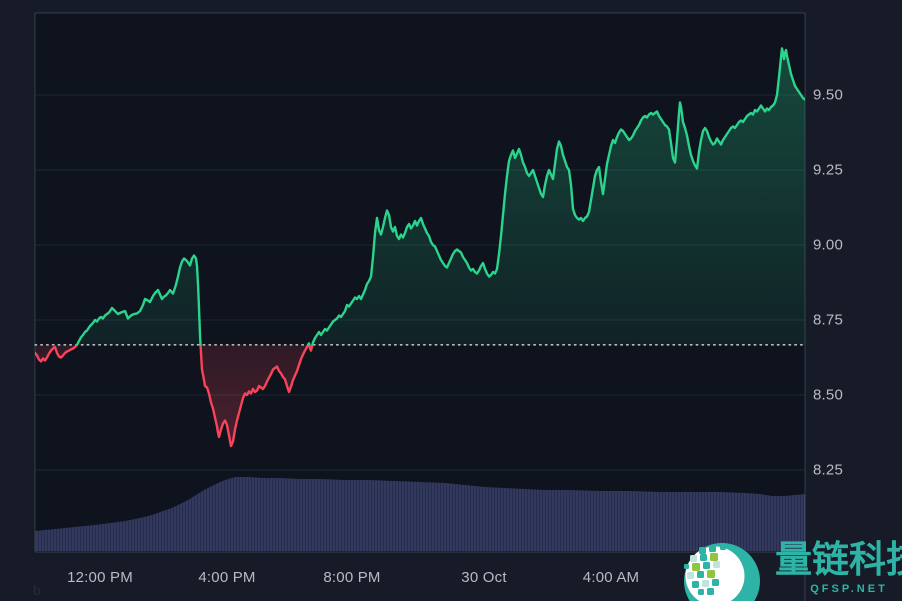 Image resolution: width=902 pixels, height=601 pixels. What do you see at coordinates (828, 170) in the screenshot?
I see `price-tick-label: 9.25` at bounding box center [828, 170].